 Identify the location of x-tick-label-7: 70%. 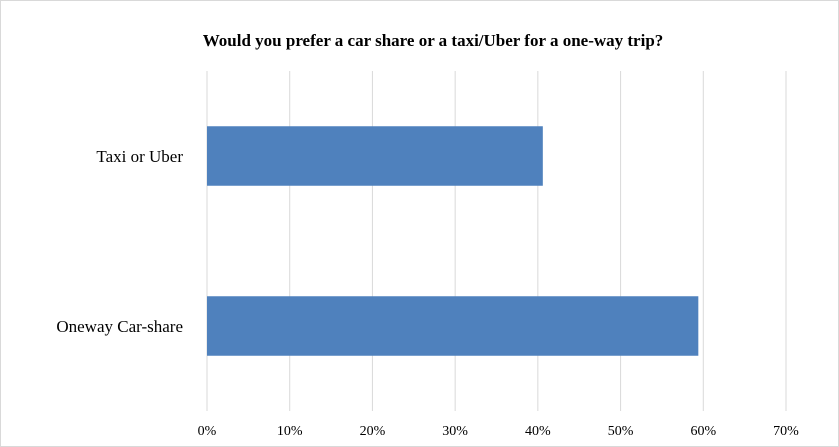
(786, 431).